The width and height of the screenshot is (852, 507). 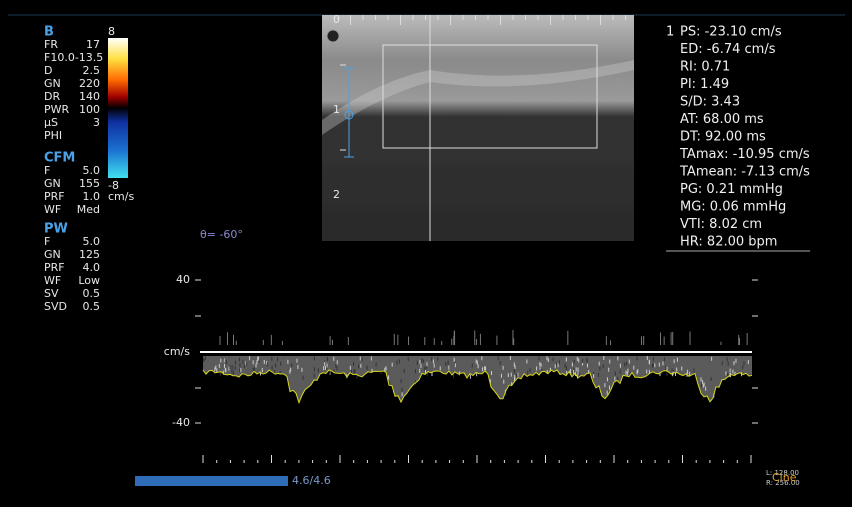 What do you see at coordinates (336, 19) in the screenshot?
I see `depth-label: 0` at bounding box center [336, 19].